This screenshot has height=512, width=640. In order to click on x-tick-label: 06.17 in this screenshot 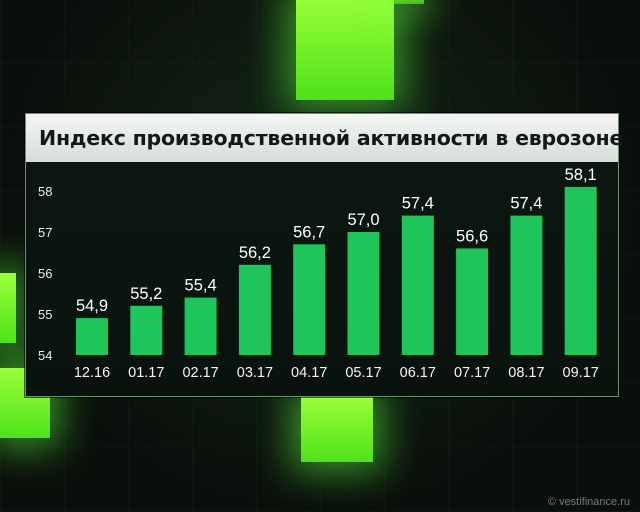, I will do `click(418, 373)`.